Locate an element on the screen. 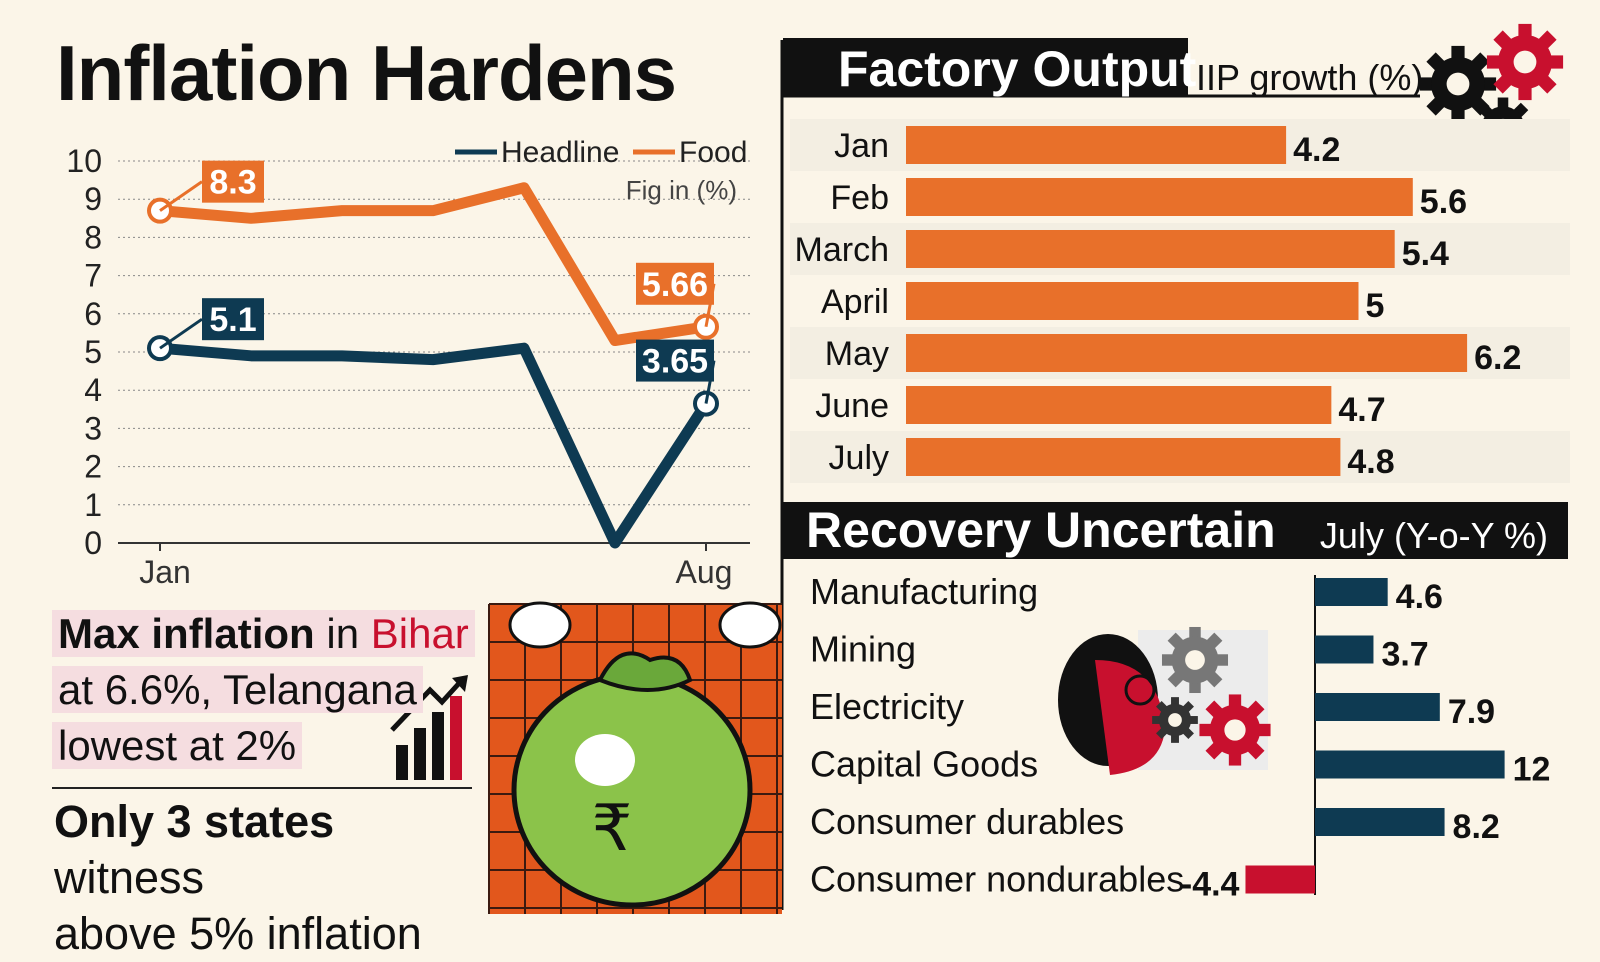  recovery-category-label: Manufacturing is located at coordinates (924, 591).